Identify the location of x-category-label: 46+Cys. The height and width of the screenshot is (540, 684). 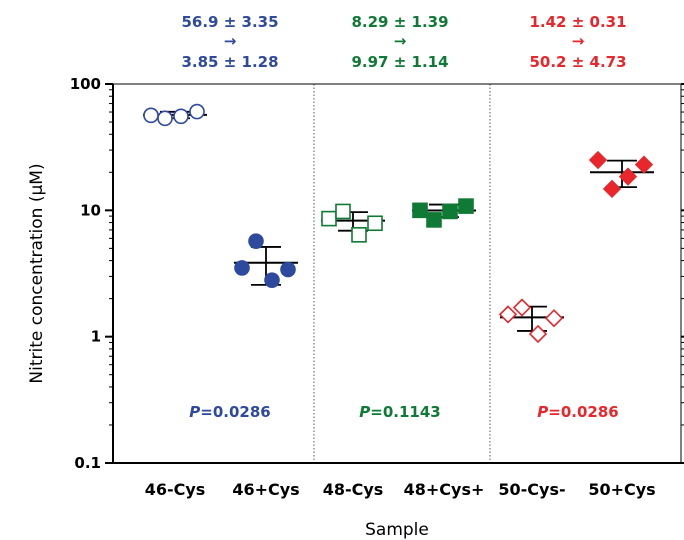
(265, 489).